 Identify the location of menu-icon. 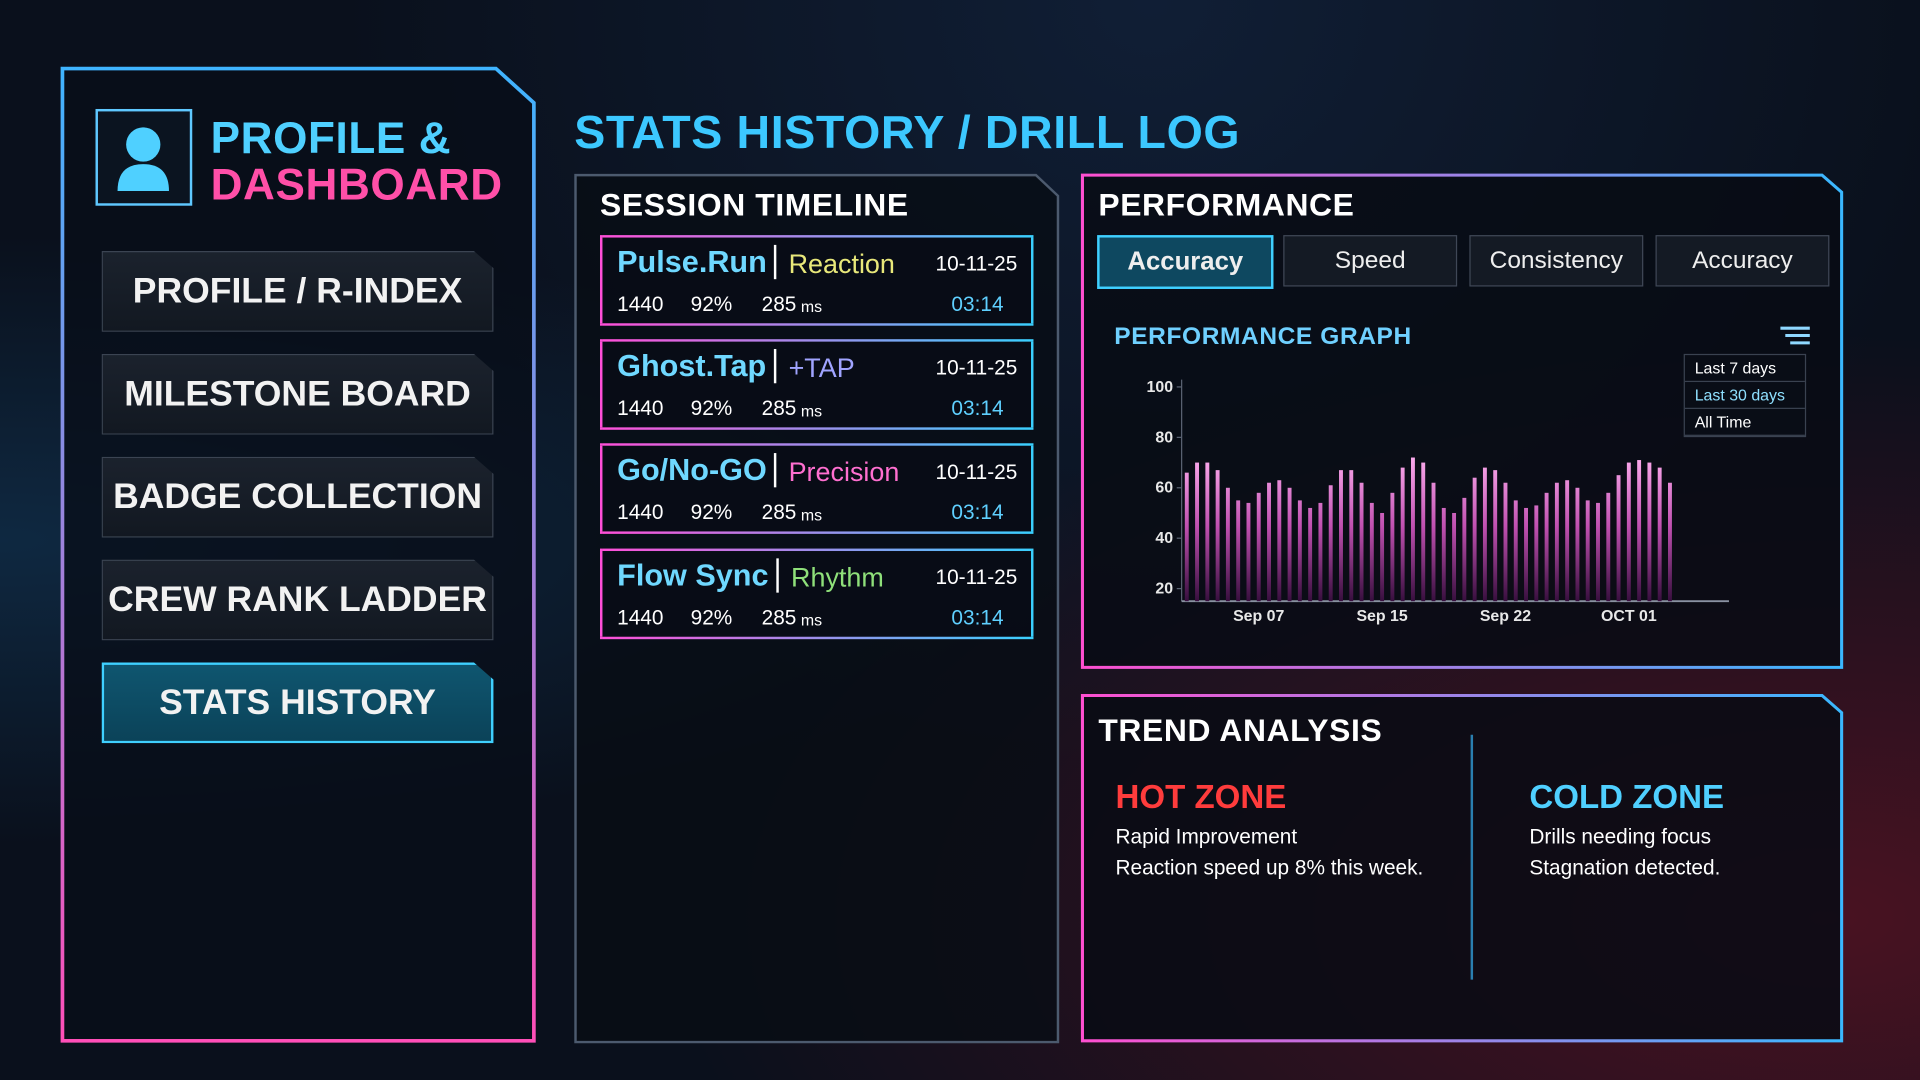
(1795, 335).